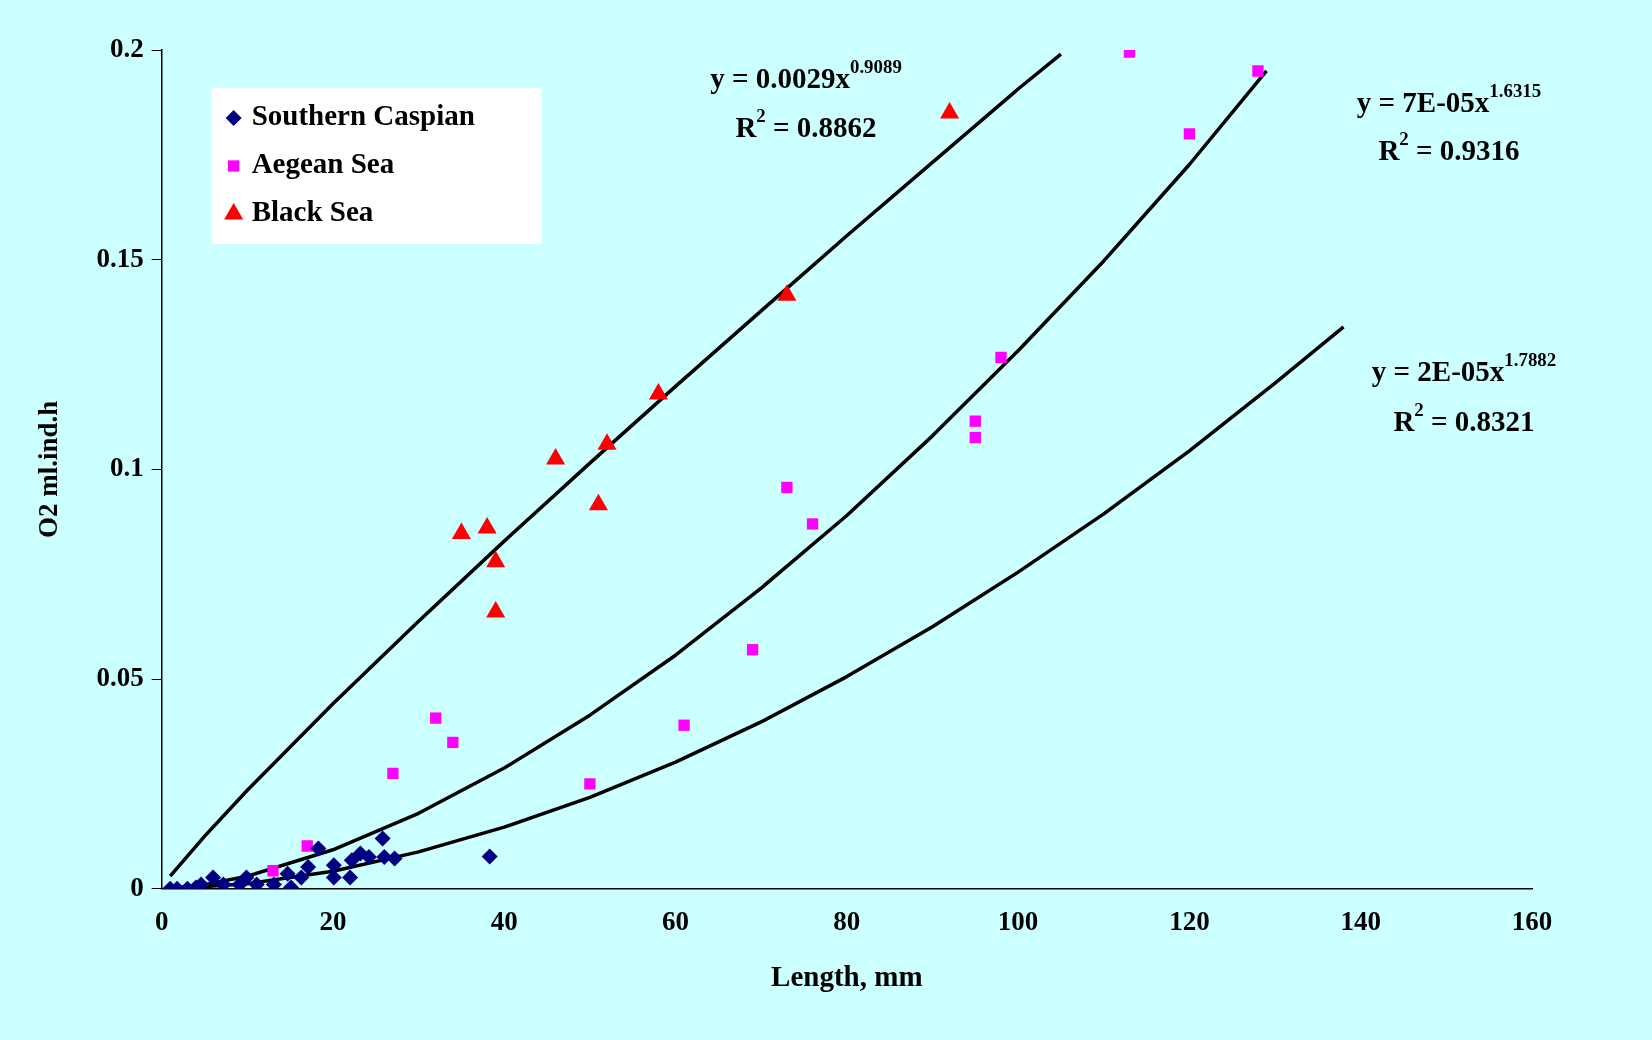  Describe the element at coordinates (120, 677) in the screenshot. I see `y-tick-label: 0.05` at that location.